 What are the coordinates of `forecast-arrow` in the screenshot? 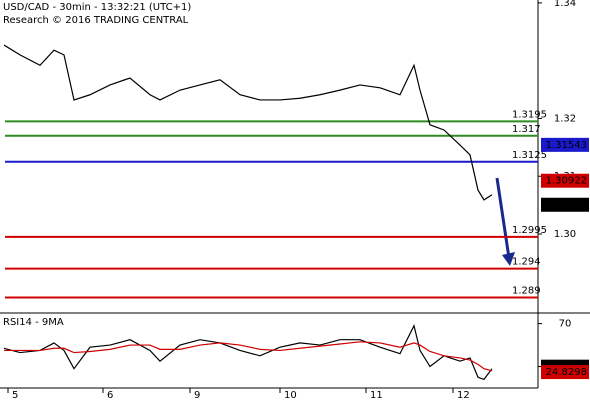 It's located at (503, 218).